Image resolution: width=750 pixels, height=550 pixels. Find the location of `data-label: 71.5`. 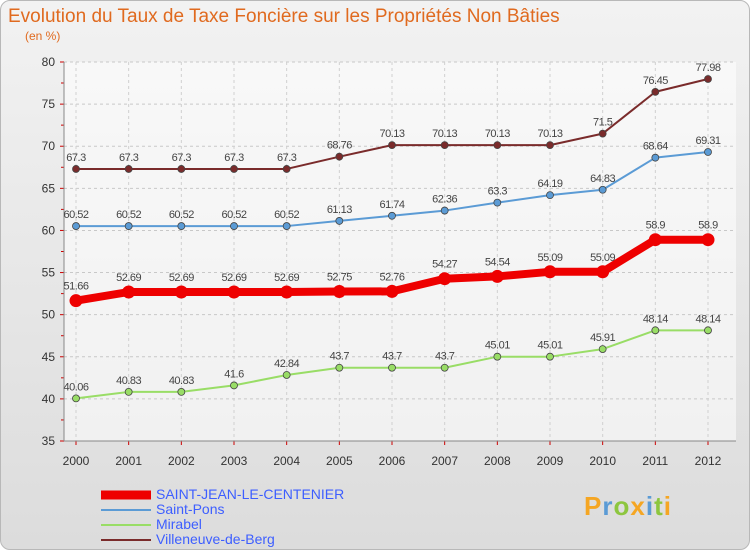

data-label: 71.5 is located at coordinates (603, 123).